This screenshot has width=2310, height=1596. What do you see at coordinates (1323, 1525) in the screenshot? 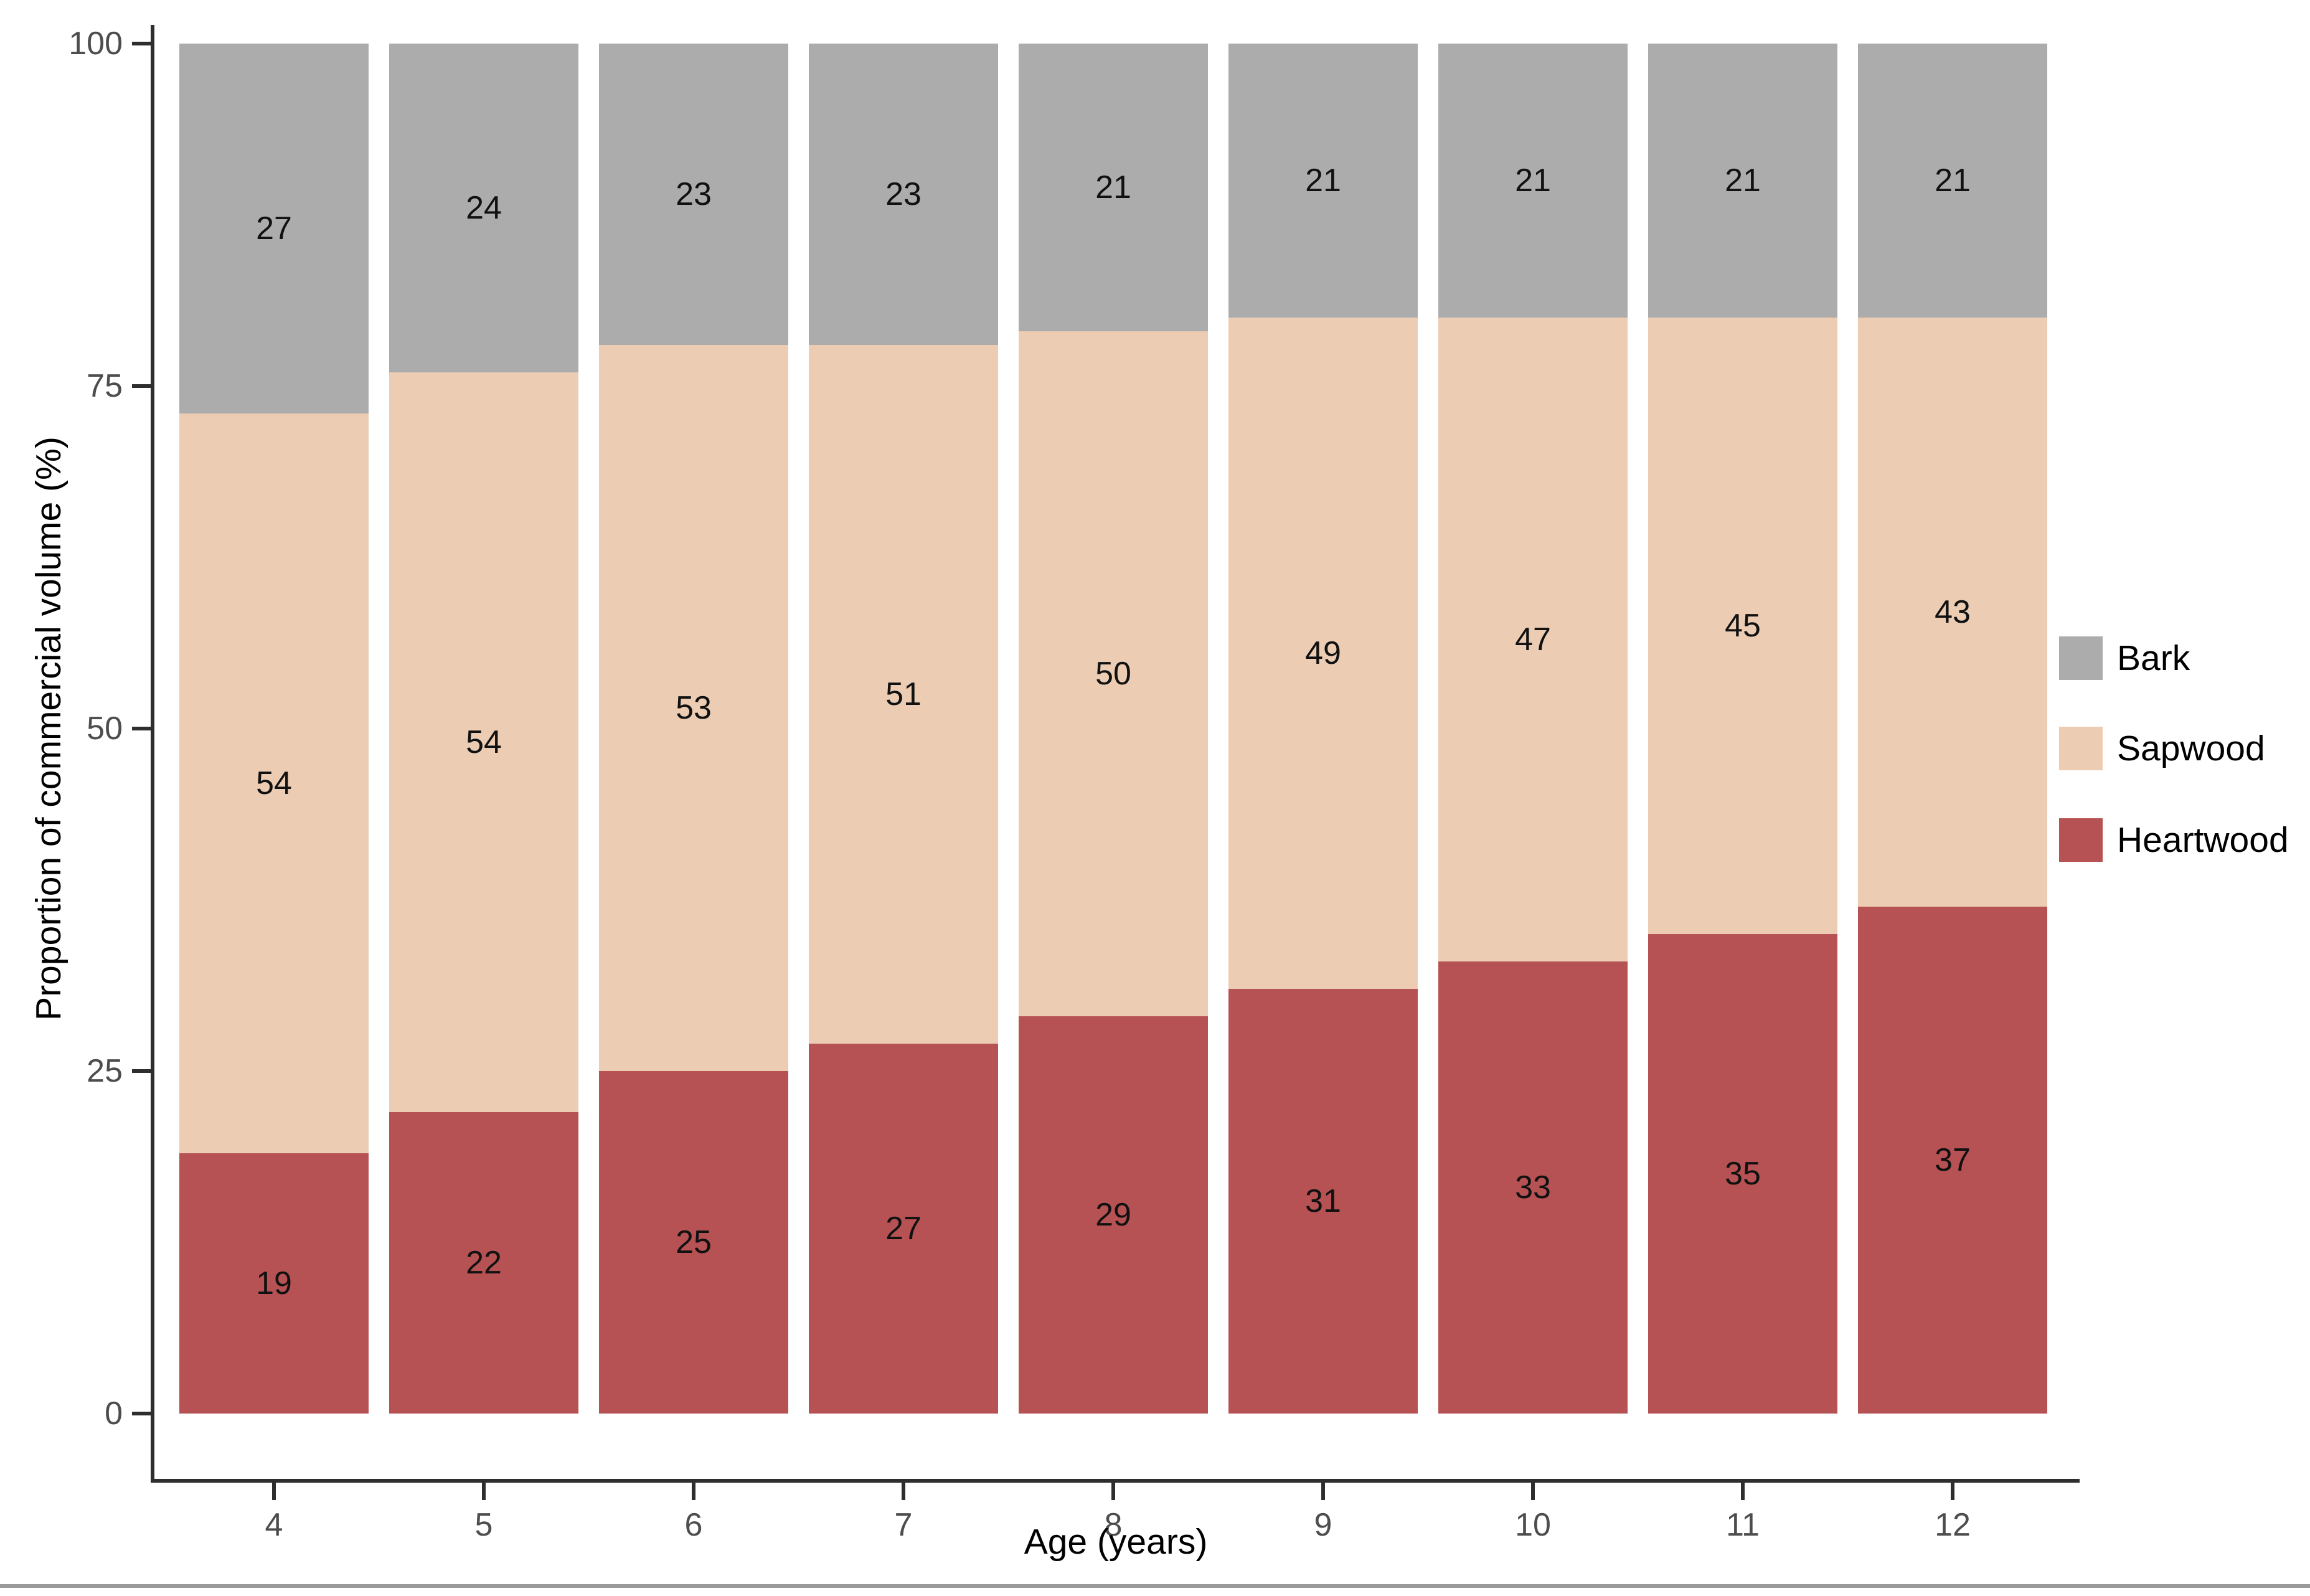
I see `x-tick-label: 9` at bounding box center [1323, 1525].